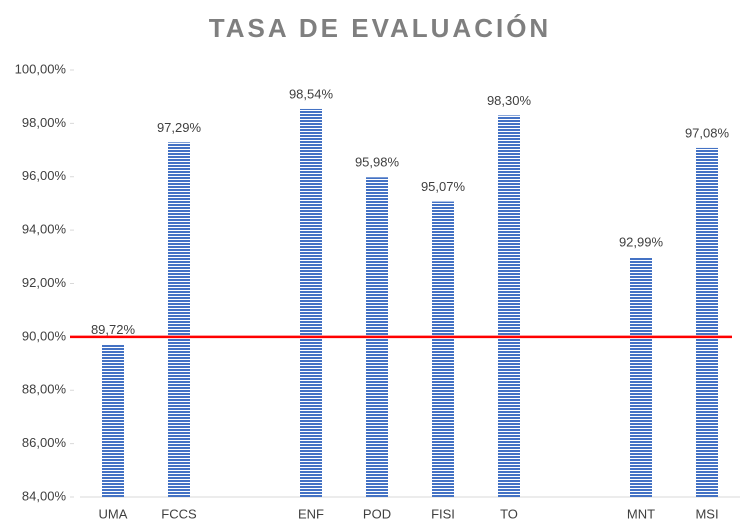 The image size is (742, 525). What do you see at coordinates (509, 513) in the screenshot?
I see `x-tick-label: TO` at bounding box center [509, 513].